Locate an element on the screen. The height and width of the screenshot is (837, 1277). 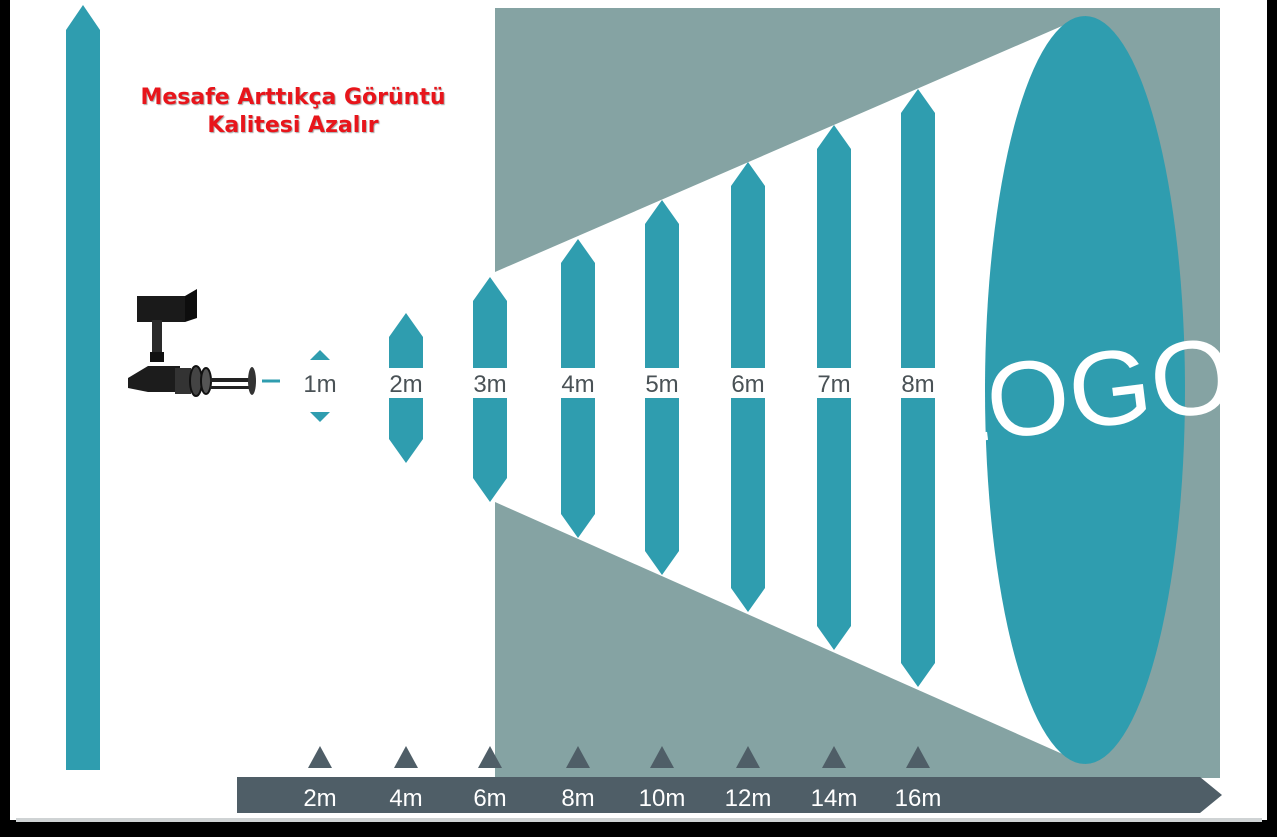
logo-ellipse is located at coordinates (1085, 390).